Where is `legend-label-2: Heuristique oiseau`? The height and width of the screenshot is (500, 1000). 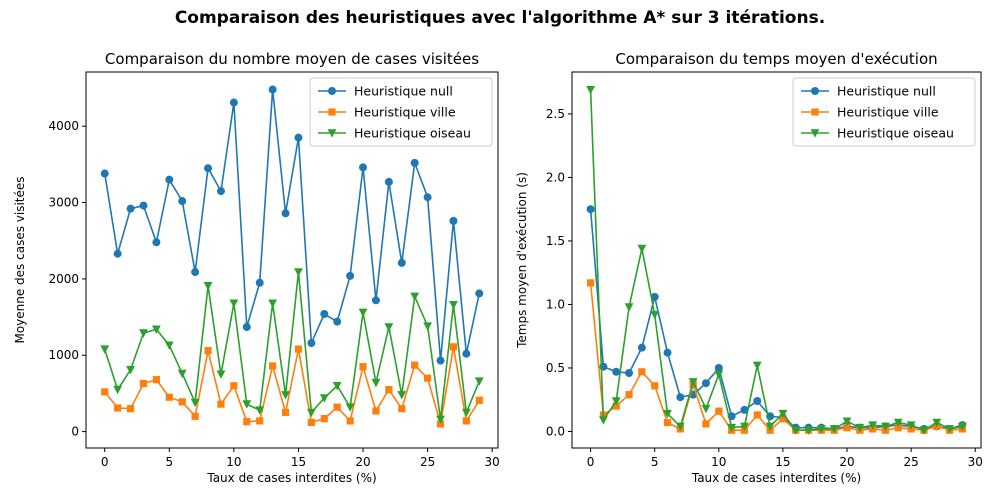 legend-label-2: Heuristique oiseau is located at coordinates (895, 133).